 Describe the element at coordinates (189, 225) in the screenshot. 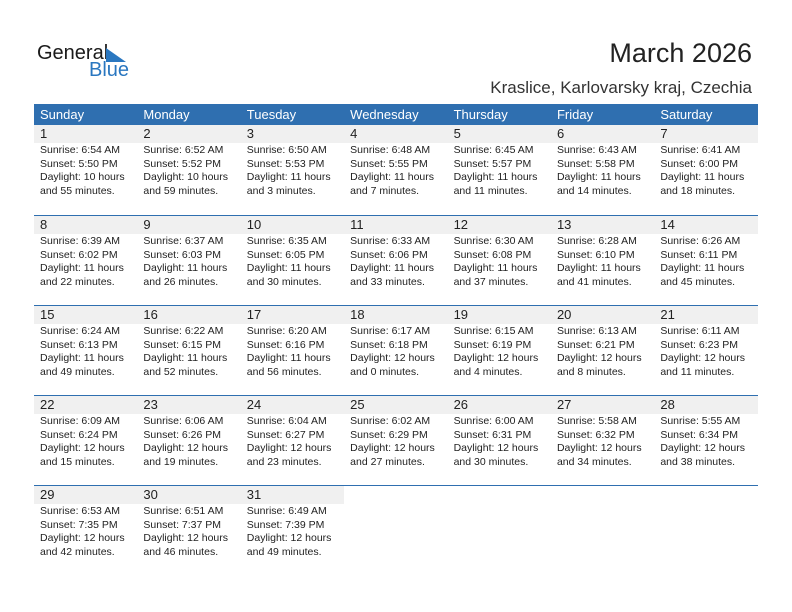

I see `day-number: 9` at that location.